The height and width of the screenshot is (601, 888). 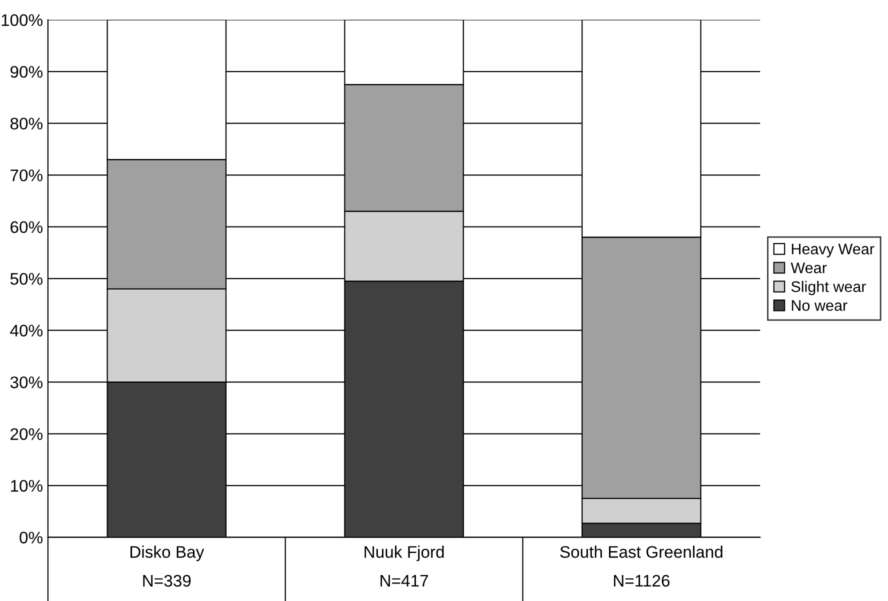 I want to click on y-tick-label: 60%, so click(x=26, y=227).